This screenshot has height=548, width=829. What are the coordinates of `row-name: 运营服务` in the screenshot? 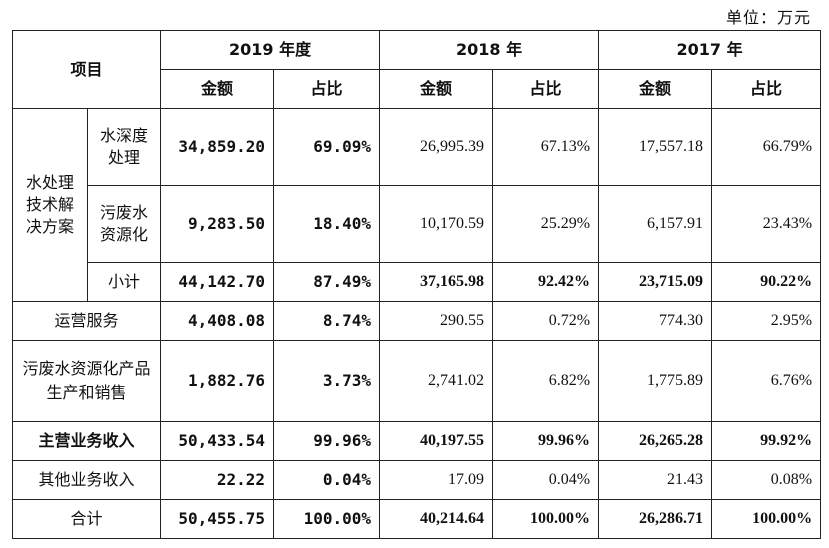 It's located at (86, 321).